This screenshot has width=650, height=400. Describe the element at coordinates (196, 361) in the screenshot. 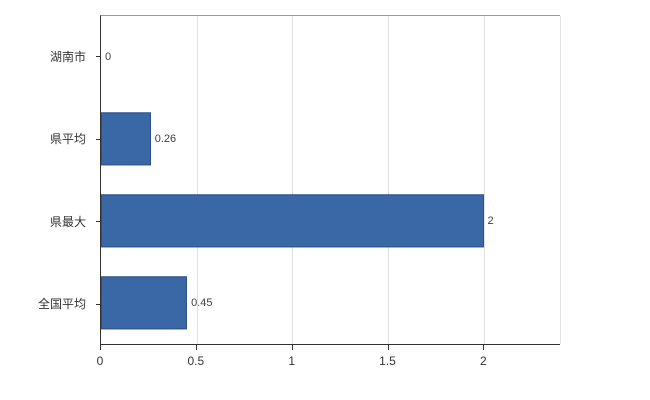

I see `x-axis-tick-label: 0.5` at that location.